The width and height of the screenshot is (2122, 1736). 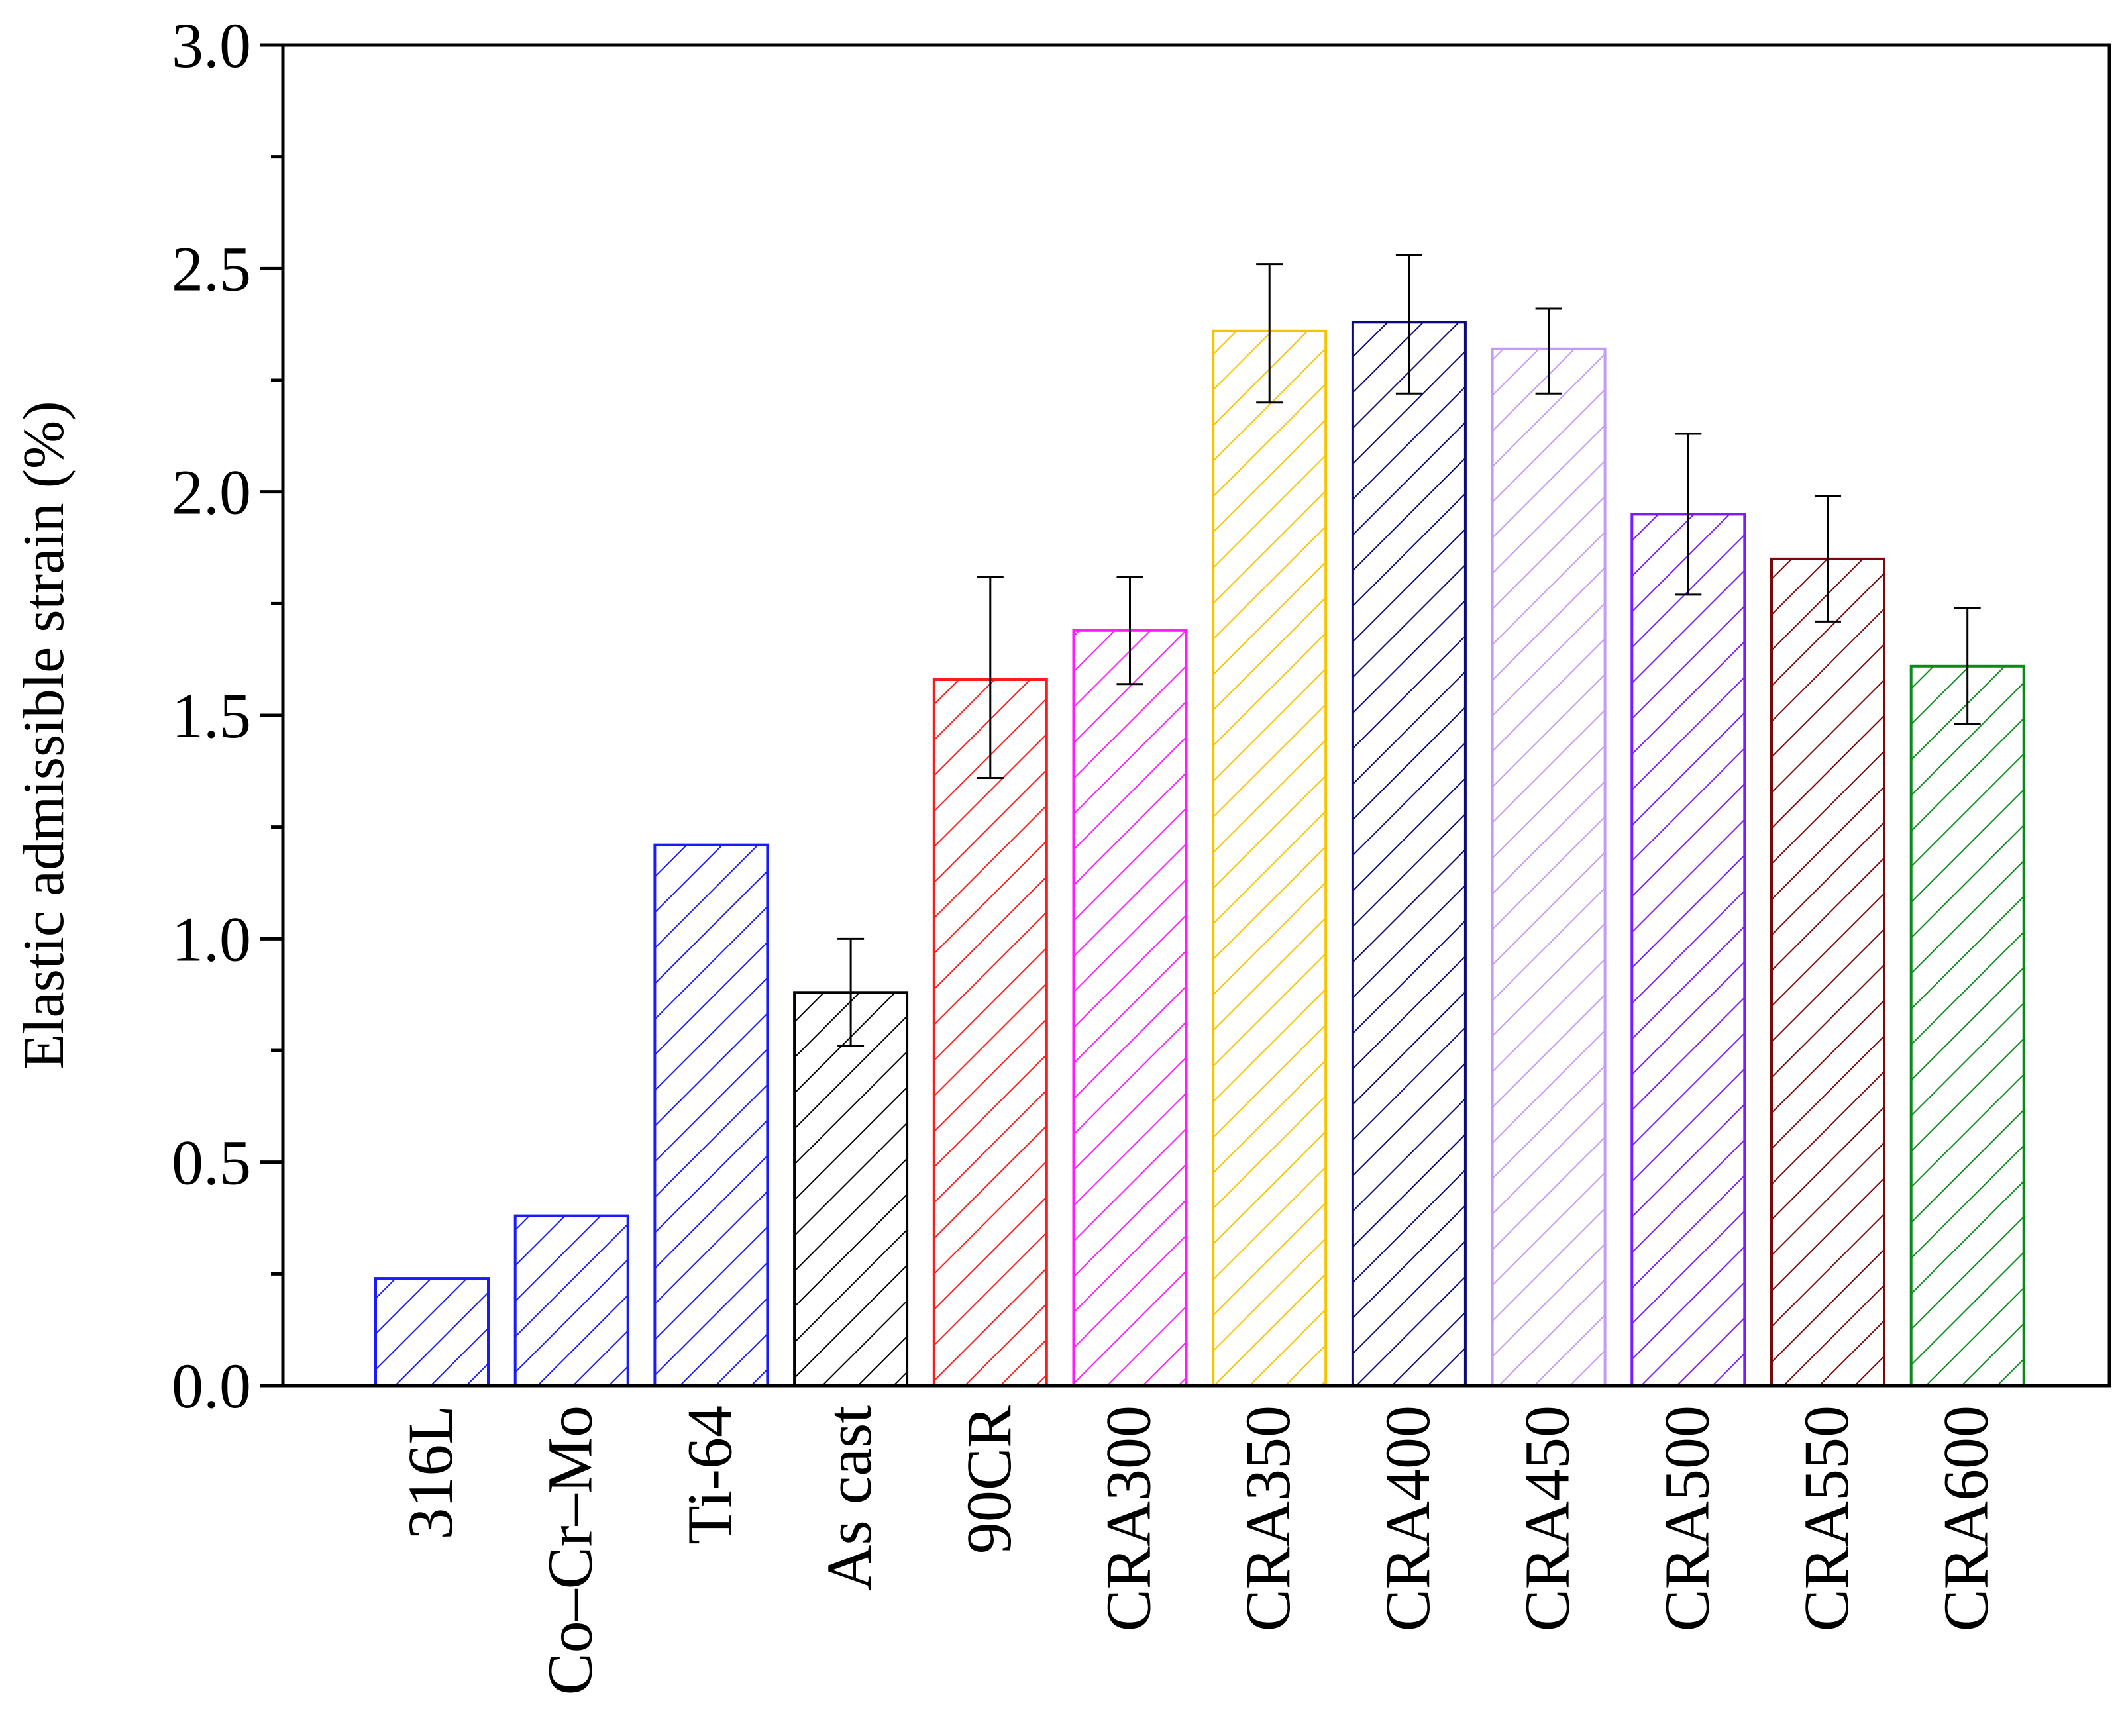 I want to click on x-tick-label: CRA300, so click(x=1128, y=1518).